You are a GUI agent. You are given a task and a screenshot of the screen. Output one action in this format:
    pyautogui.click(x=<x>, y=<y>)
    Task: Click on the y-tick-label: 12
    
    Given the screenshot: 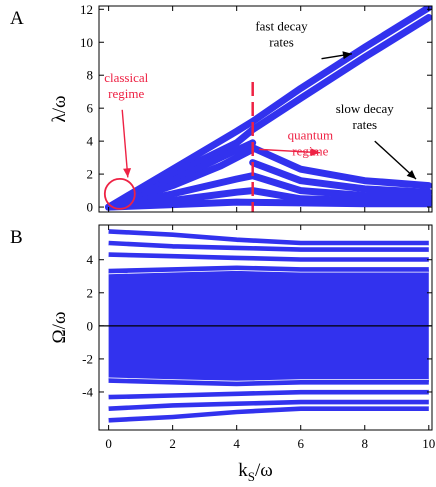 What is the action you would take?
    pyautogui.click(x=86, y=9)
    